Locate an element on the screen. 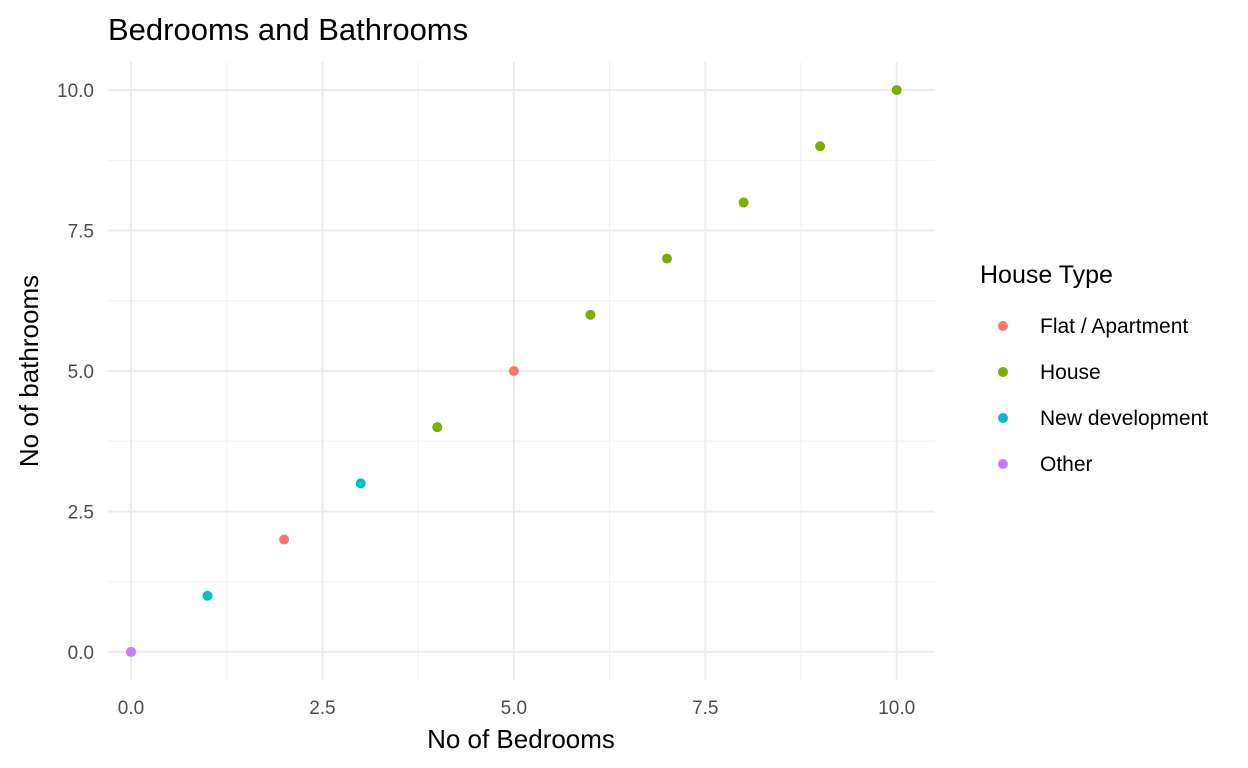 Image resolution: width=1248 pixels, height=768 pixels. x-axis-title: No of Bedrooms is located at coordinates (521, 739).